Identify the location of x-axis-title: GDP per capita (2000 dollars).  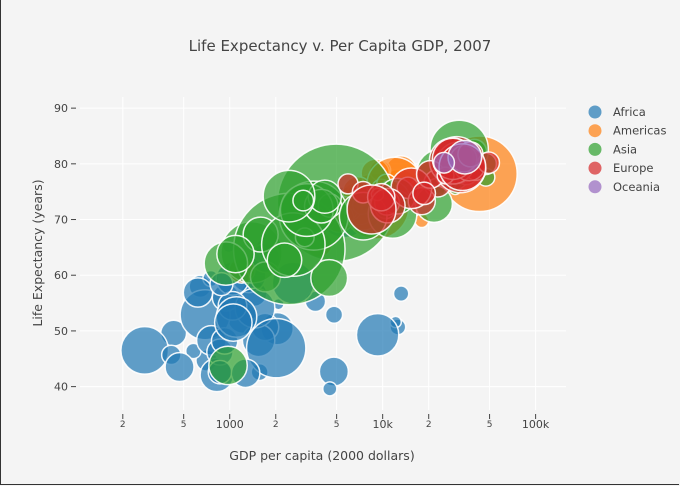
(321, 455).